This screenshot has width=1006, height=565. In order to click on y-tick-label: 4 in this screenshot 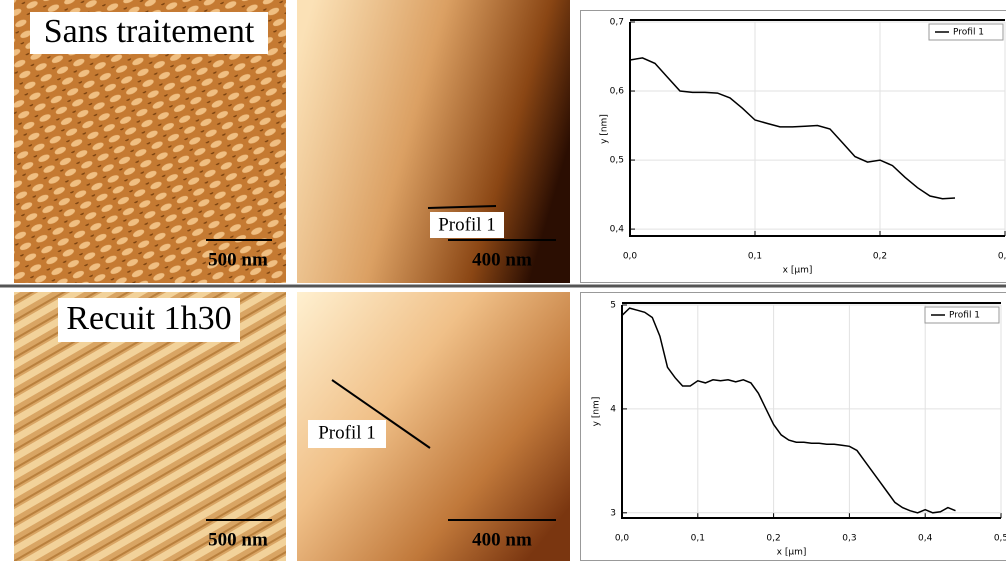, I will do `click(613, 409)`.